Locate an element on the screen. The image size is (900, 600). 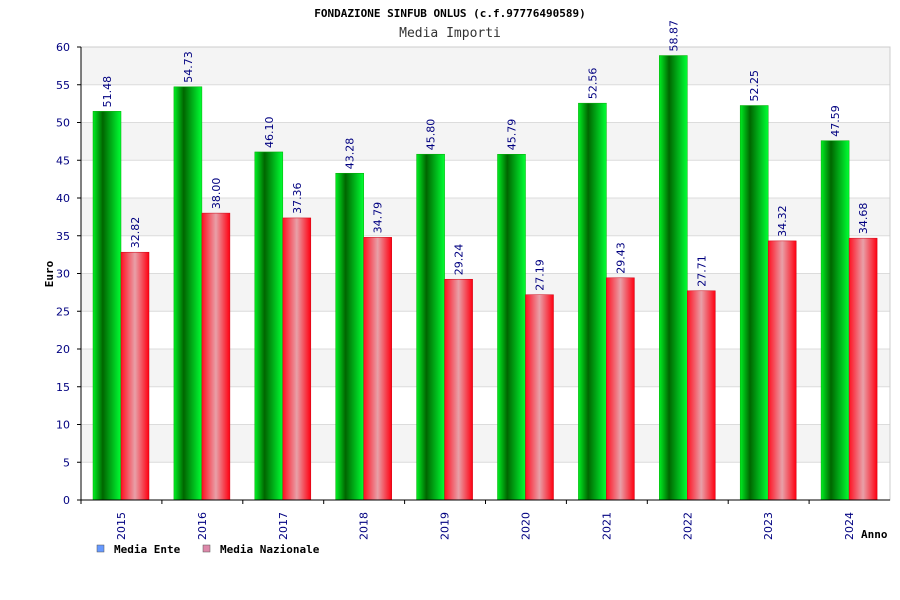
legend: Media Ente Media Nazionale is located at coordinates (208, 549).